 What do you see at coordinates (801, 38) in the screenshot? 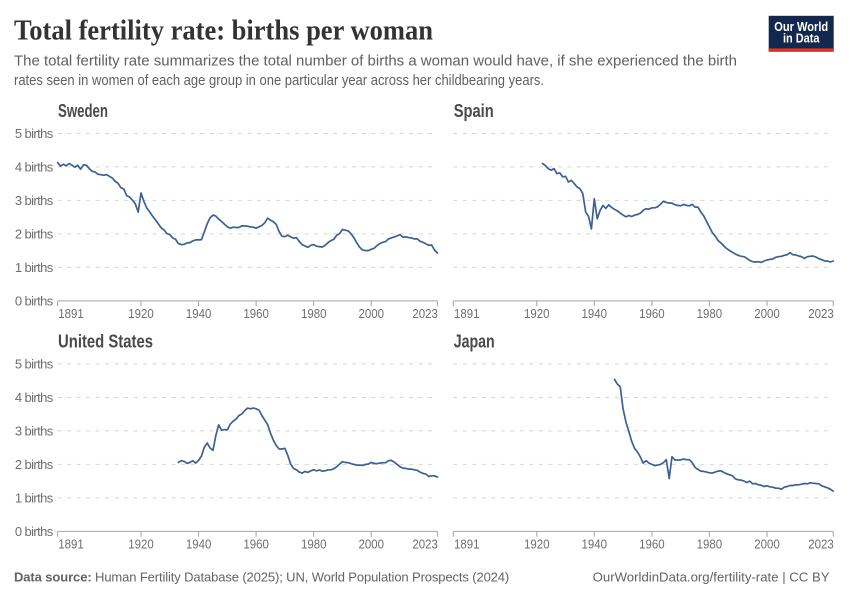
I see `svg-text: in Data` at bounding box center [801, 38].